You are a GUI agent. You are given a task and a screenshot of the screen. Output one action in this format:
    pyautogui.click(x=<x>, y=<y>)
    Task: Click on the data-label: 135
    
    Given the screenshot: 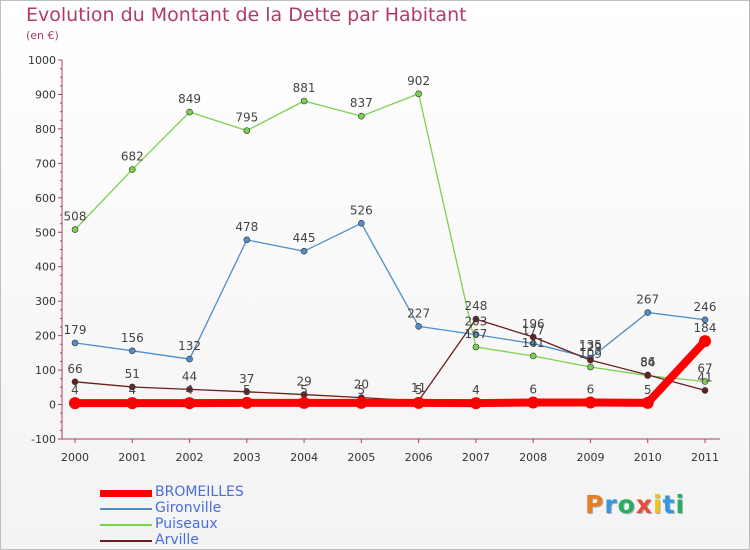 What is the action you would take?
    pyautogui.click(x=590, y=345)
    